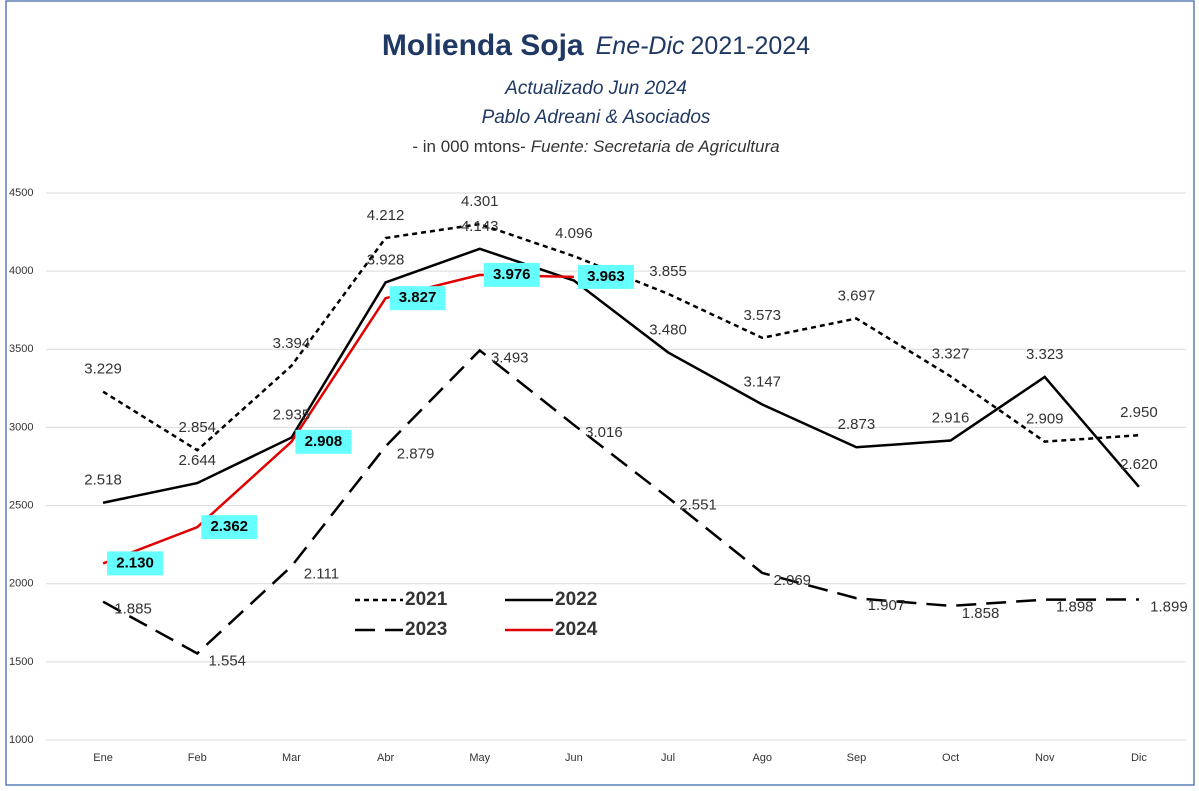  What do you see at coordinates (385, 758) in the screenshot?
I see `x-tick-label: Abr` at bounding box center [385, 758].